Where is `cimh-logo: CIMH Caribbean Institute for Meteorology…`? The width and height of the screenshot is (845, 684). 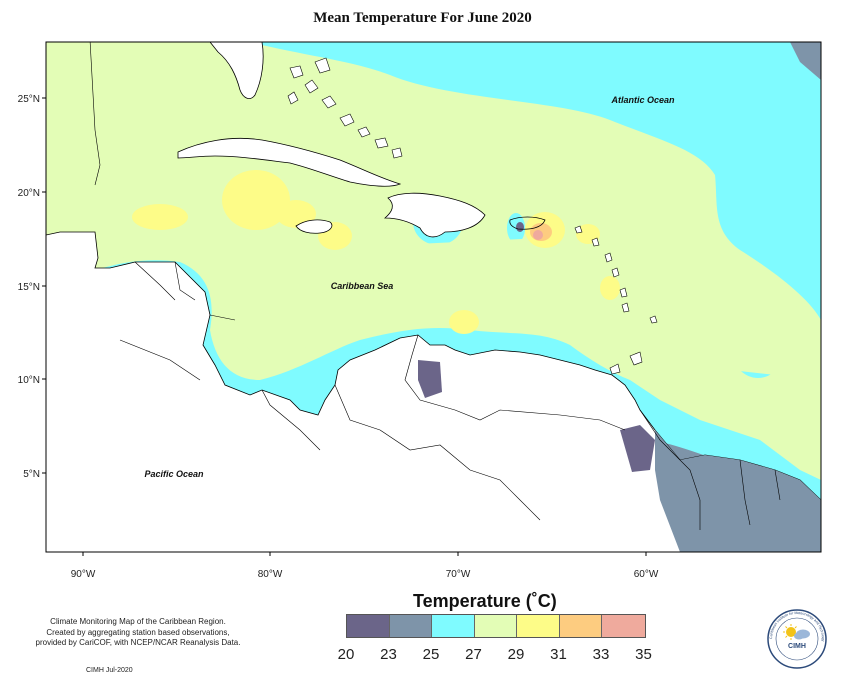
cimh-logo: CIMH Caribbean Institute for Meteorology… is located at coordinates (797, 639).